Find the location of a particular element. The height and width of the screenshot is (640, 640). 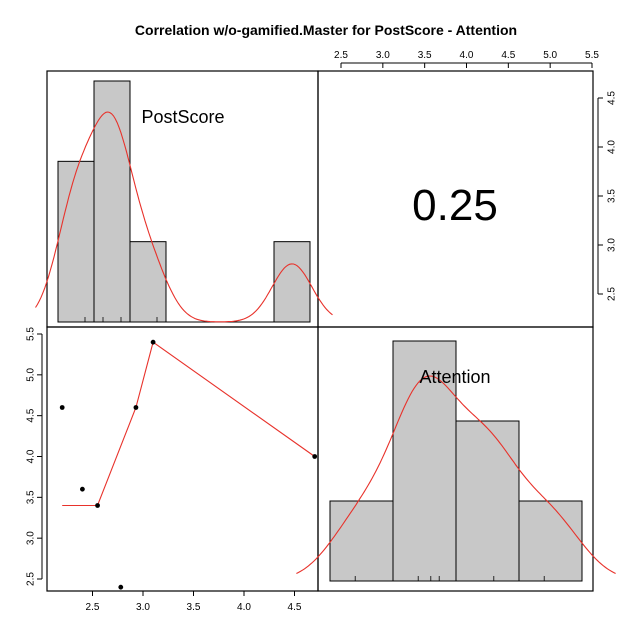

right-axis-tick-label: 3.5 is located at coordinates (612, 196).